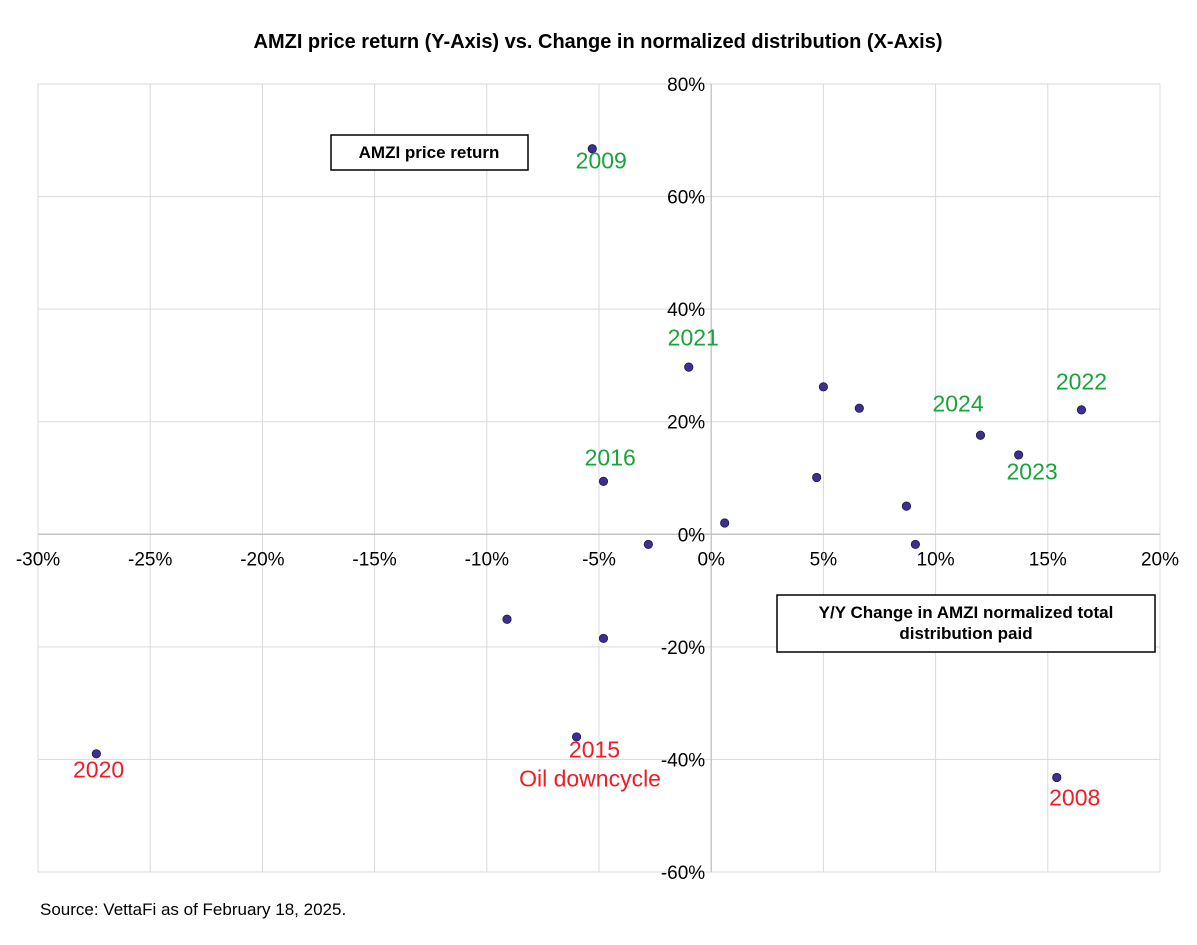 This screenshot has height=945, width=1197. I want to click on annotation-label: 2021, so click(693, 338).